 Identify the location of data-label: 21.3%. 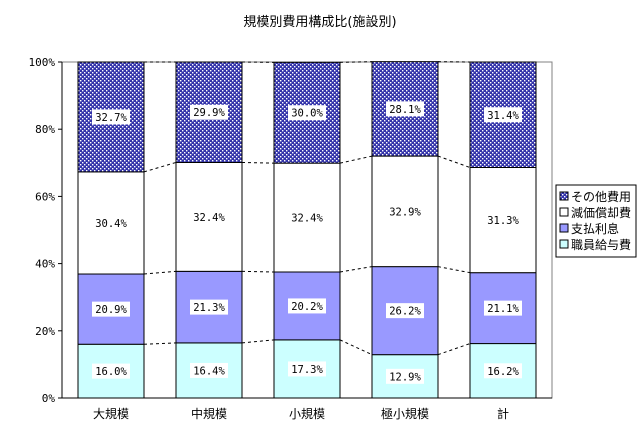
(209, 308).